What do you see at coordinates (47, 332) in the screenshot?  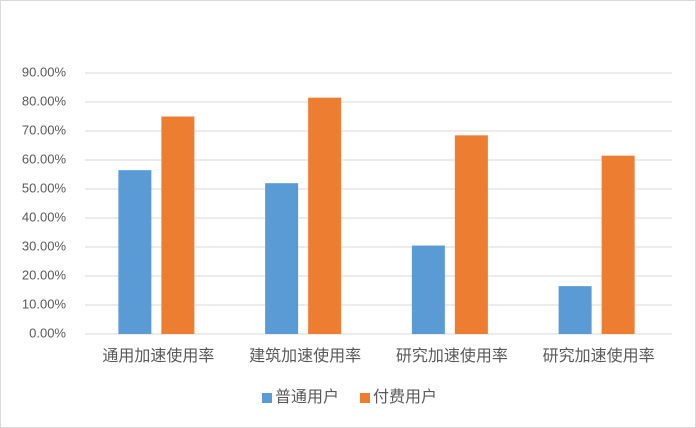 I see `y-tick-label: 0.00%` at bounding box center [47, 332].